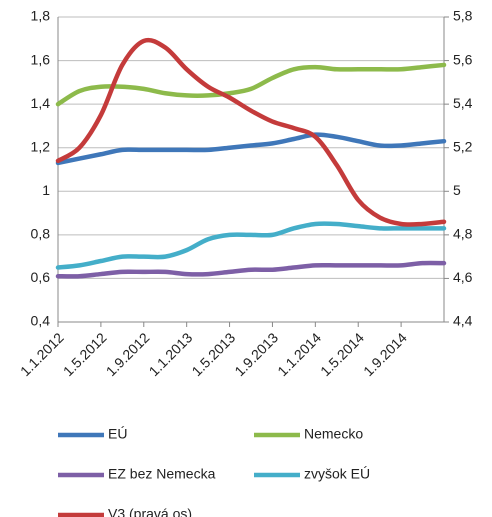 This screenshot has height=517, width=492. Describe the element at coordinates (162, 474) in the screenshot. I see `legend-label: EZ bez Nemecka` at that location.